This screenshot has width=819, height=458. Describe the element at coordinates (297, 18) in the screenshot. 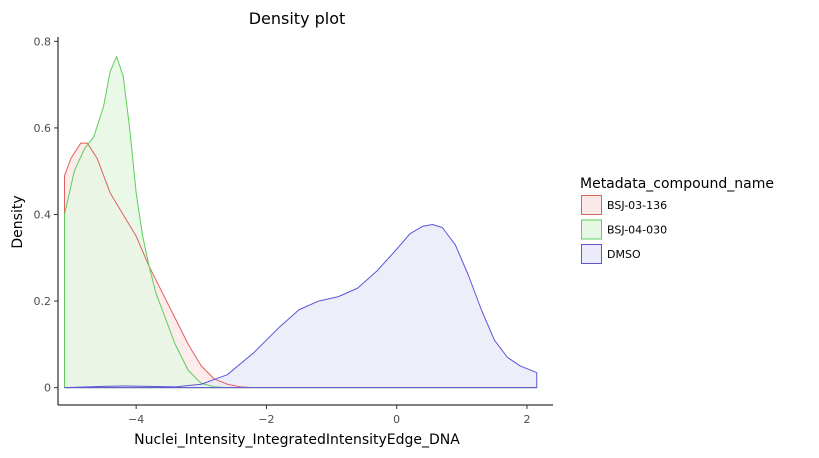

I see `chart-title: Density plot` at that location.